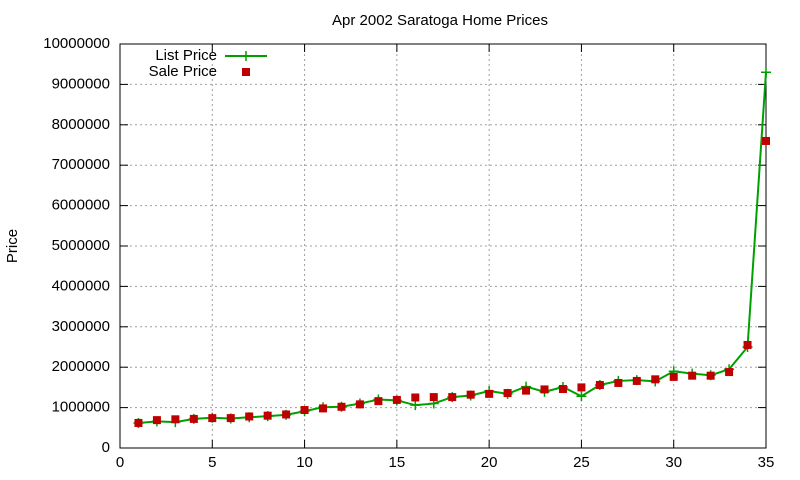 This screenshot has width=800, height=480. Describe the element at coordinates (81, 326) in the screenshot. I see `y-tick-label: 3000000` at that location.